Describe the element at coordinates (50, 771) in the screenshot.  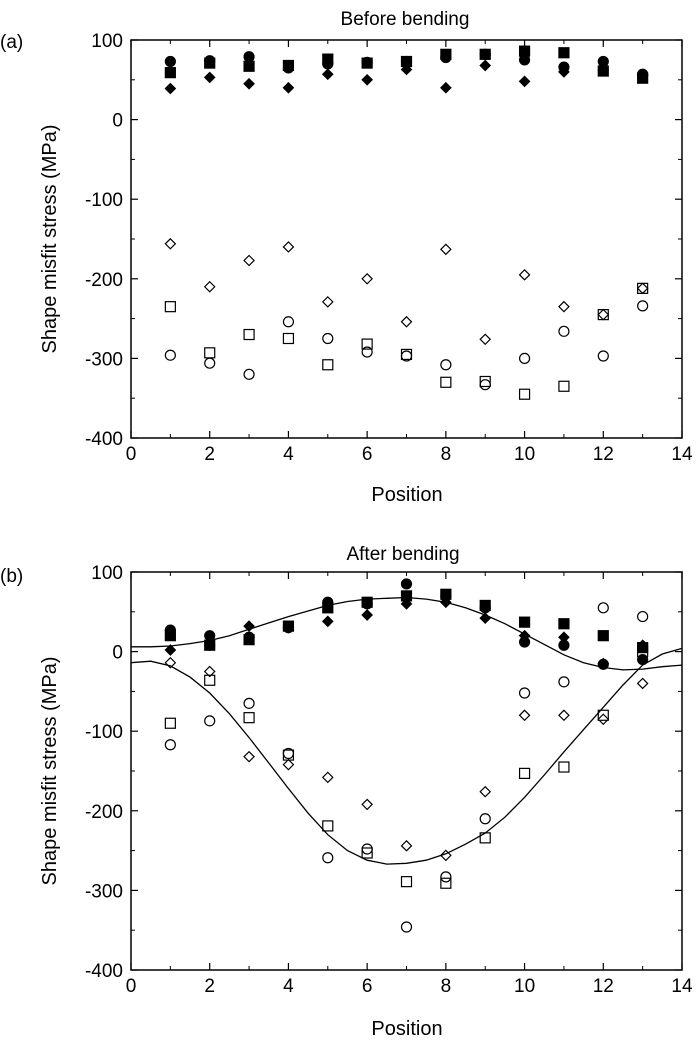
I see `panel-b-y-axis-title: Shape misfit stress (MPa)` at that location.